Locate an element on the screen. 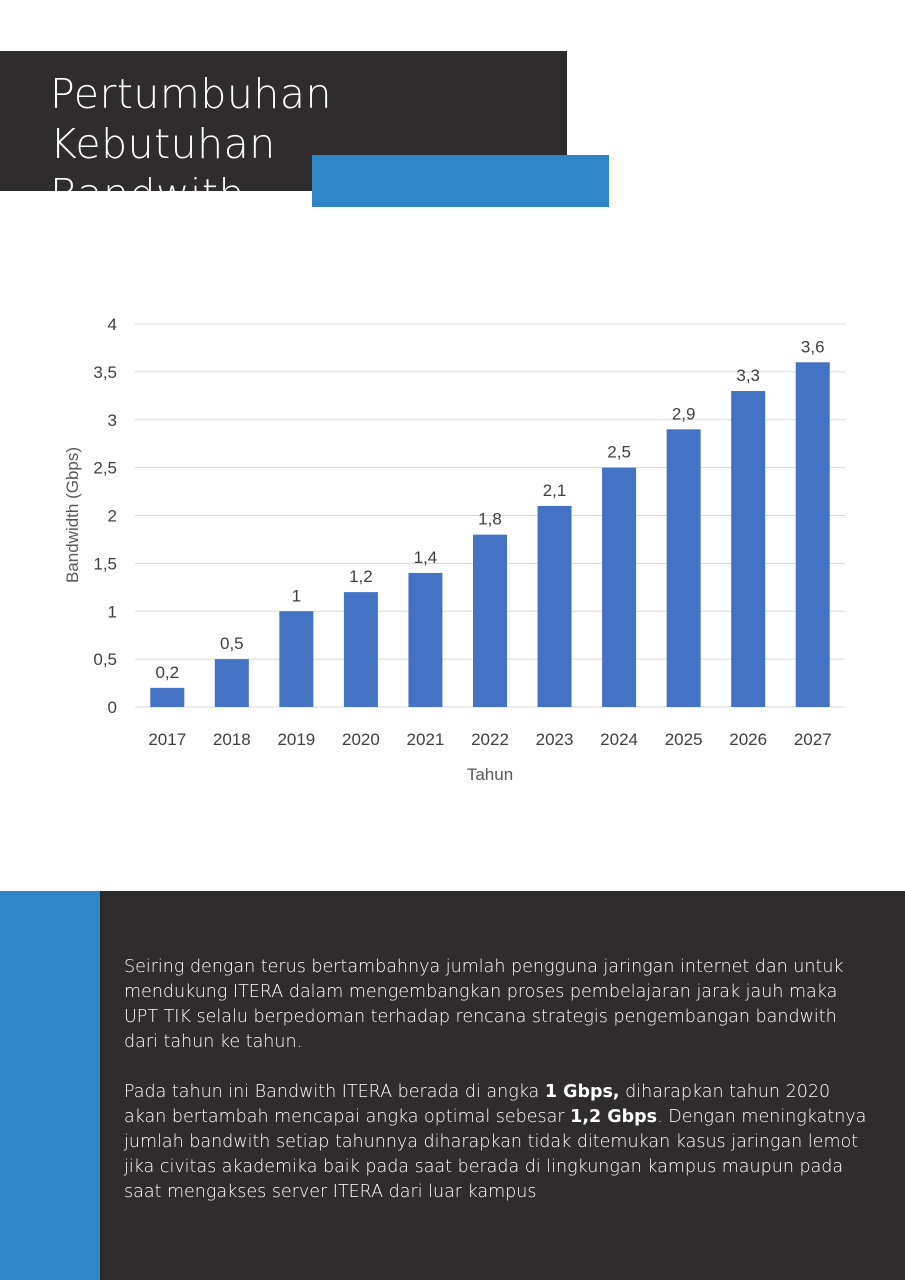  x-tick-label-2022: 2022 is located at coordinates (490, 739).